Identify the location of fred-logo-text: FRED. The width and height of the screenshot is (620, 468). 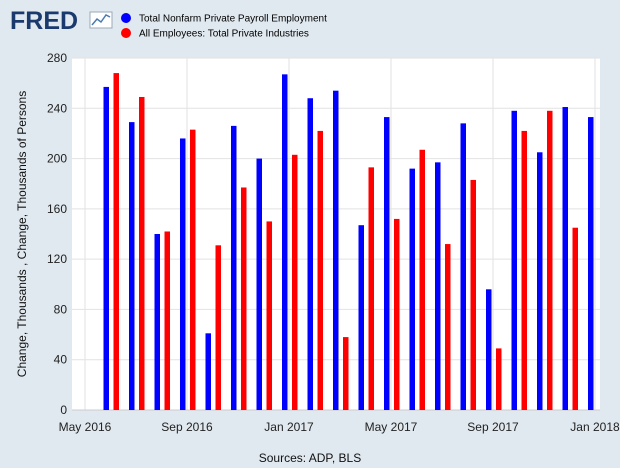
(44, 21).